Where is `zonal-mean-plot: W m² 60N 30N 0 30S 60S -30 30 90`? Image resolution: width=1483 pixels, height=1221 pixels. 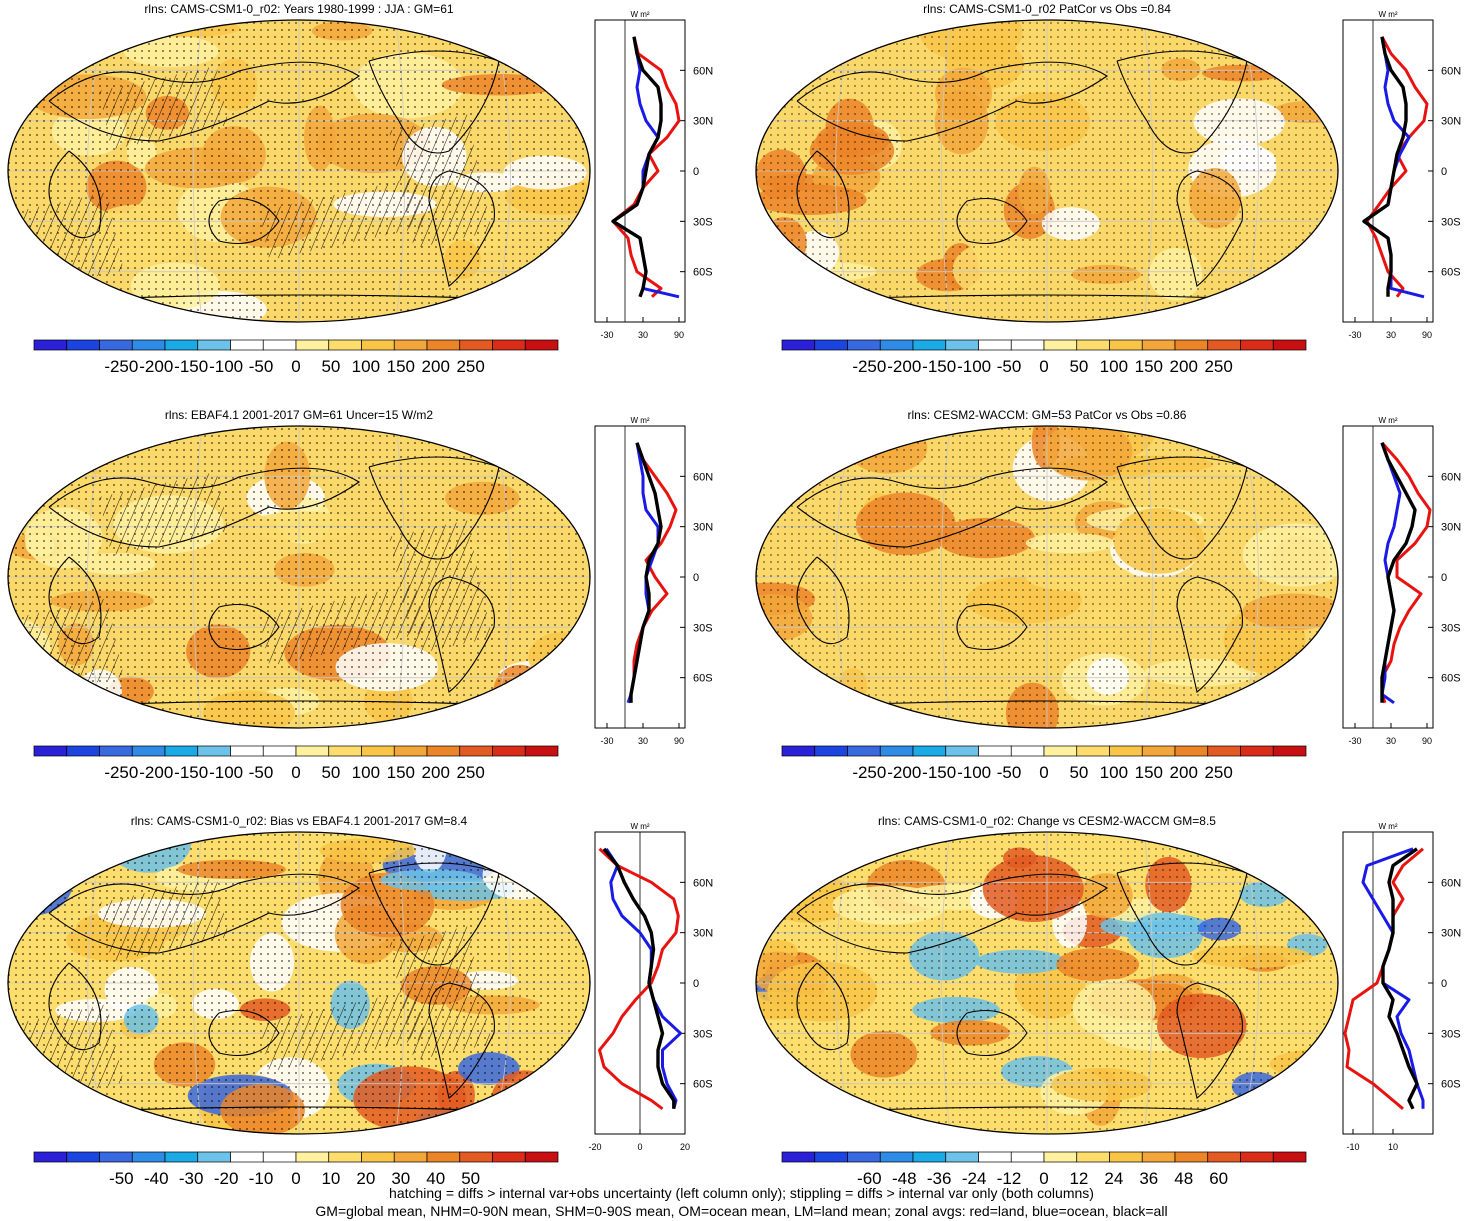
zonal-mean-plot: W m² 60N 30N 0 30S 60S -30 30 90 is located at coordinates (653, 581).